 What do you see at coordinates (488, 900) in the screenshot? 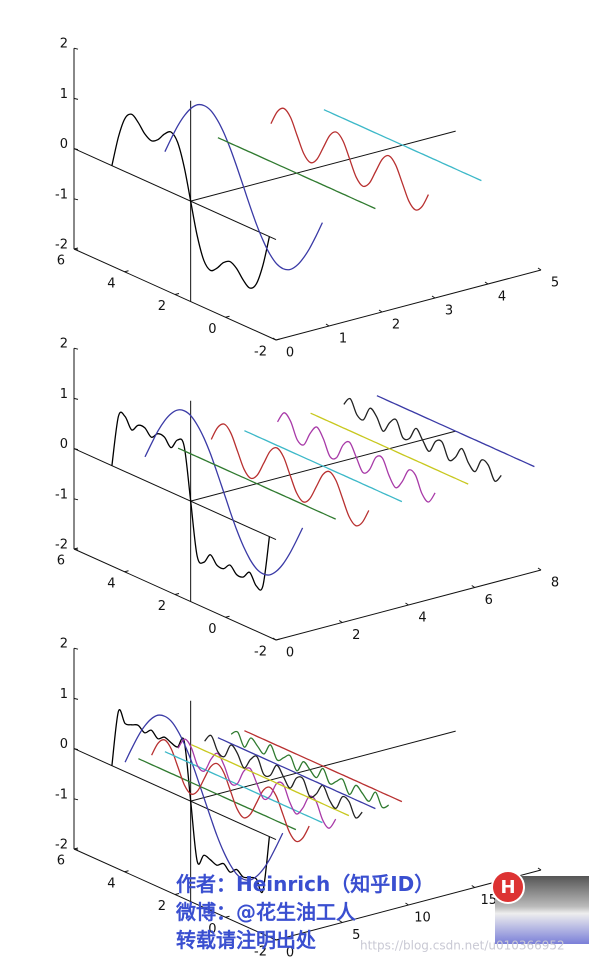
I see `x-tick-label: 15` at bounding box center [488, 900].